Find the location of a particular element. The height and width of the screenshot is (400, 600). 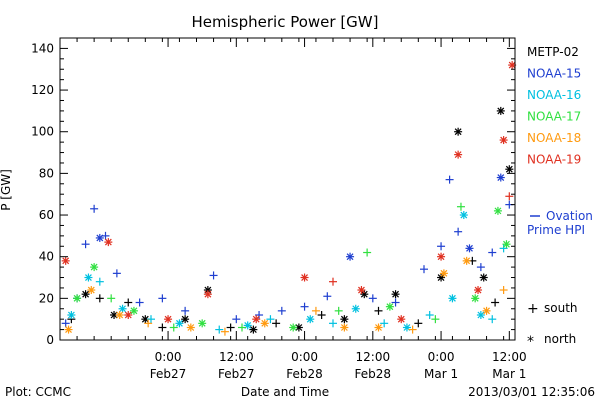

north-marker-label: north is located at coordinates (560, 339).